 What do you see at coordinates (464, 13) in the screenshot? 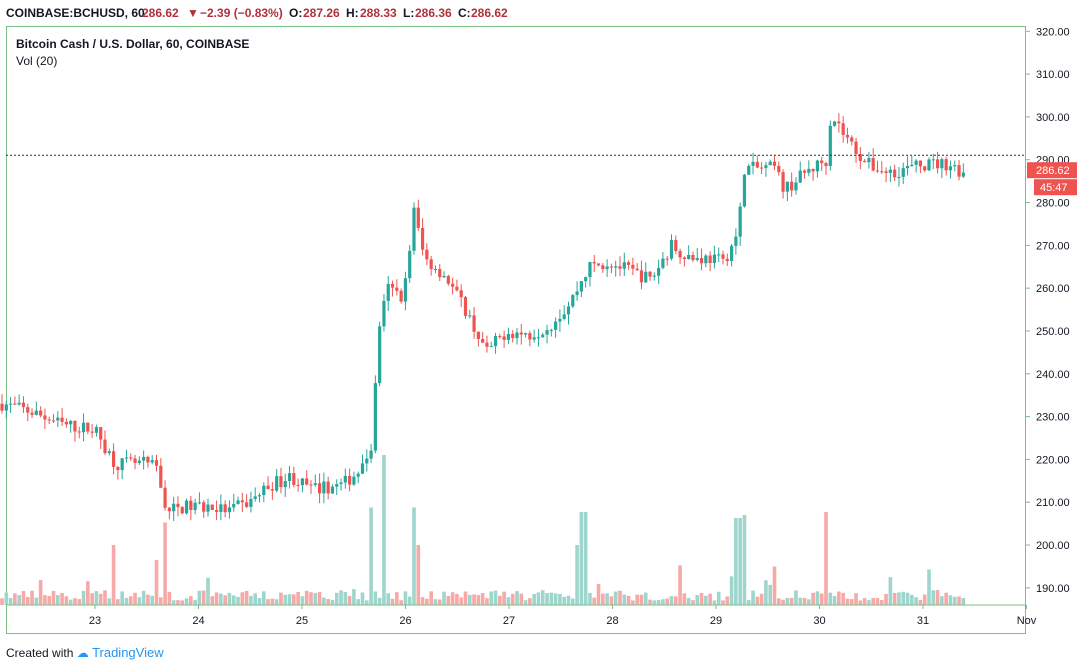
I see `close-label: C:` at bounding box center [464, 13].